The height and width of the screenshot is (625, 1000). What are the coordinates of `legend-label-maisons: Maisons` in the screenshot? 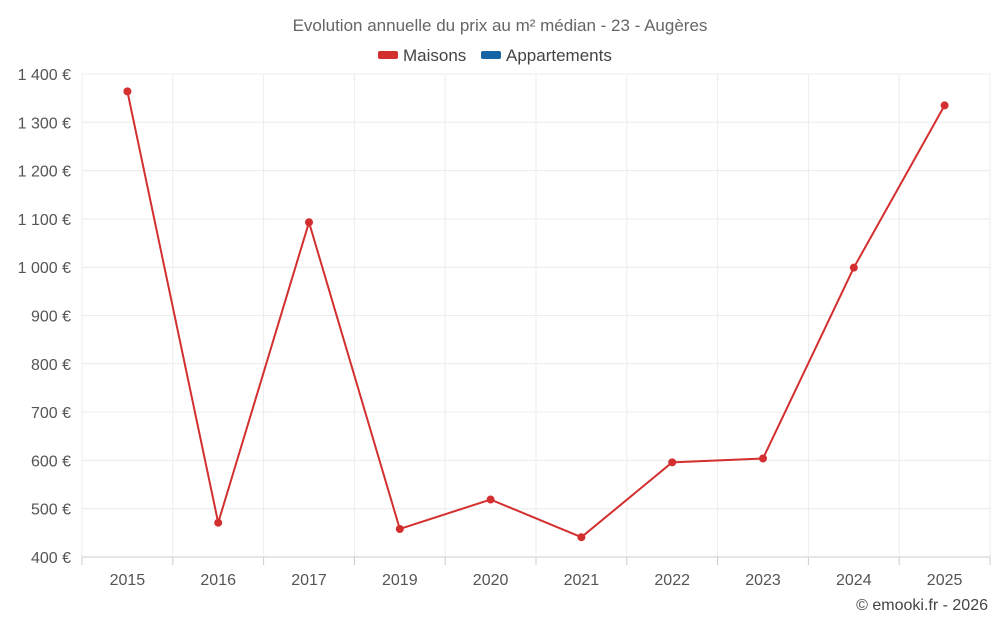 It's located at (434, 55).